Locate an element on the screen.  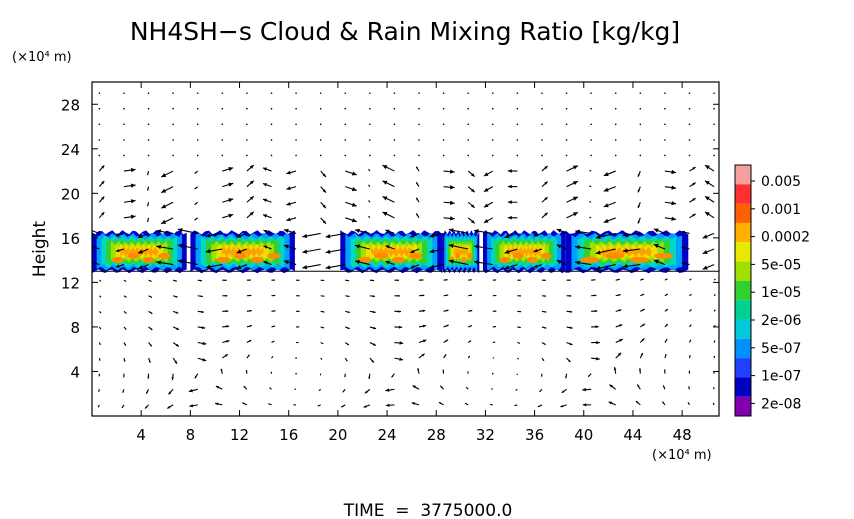
y-tick-label: 12 is located at coordinates (70, 283).